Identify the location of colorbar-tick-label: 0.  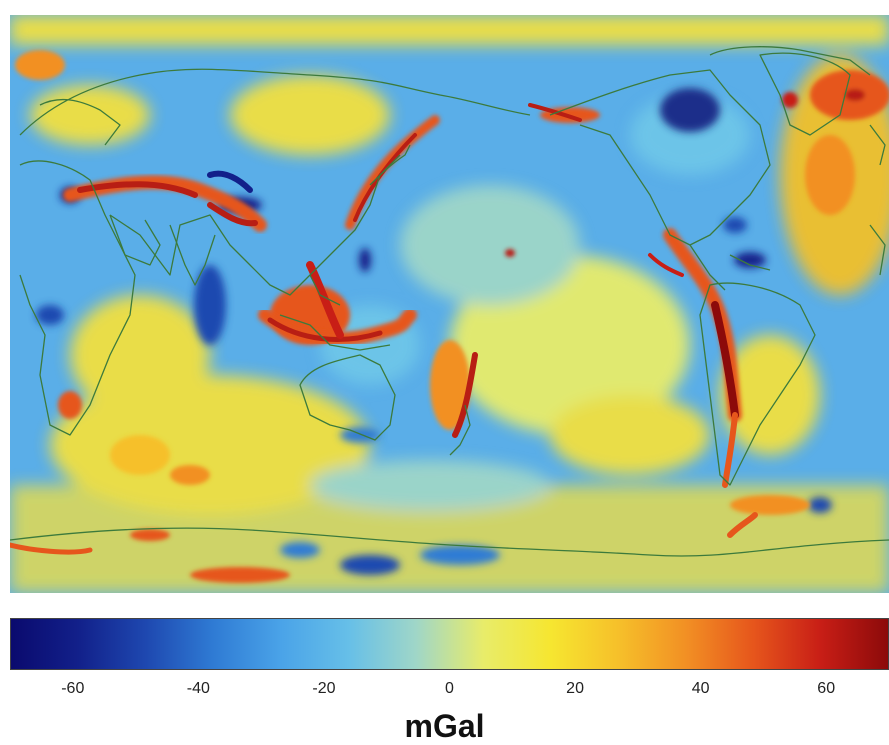
(449, 688).